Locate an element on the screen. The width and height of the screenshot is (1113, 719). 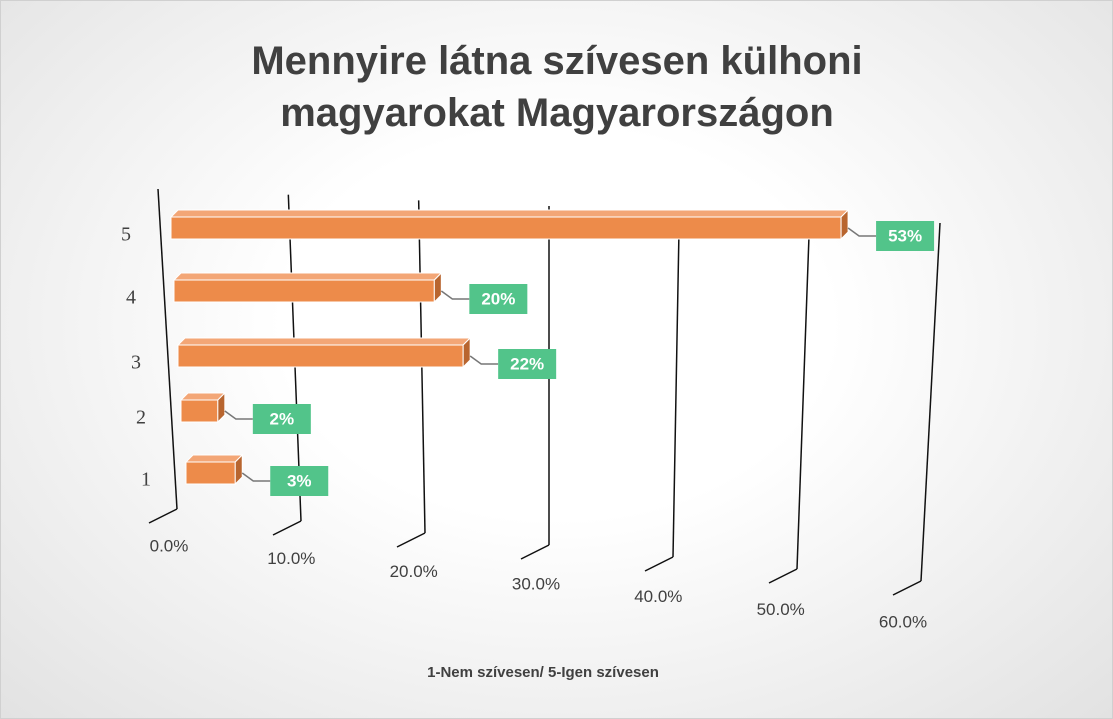
value-label: 53% is located at coordinates (905, 235).